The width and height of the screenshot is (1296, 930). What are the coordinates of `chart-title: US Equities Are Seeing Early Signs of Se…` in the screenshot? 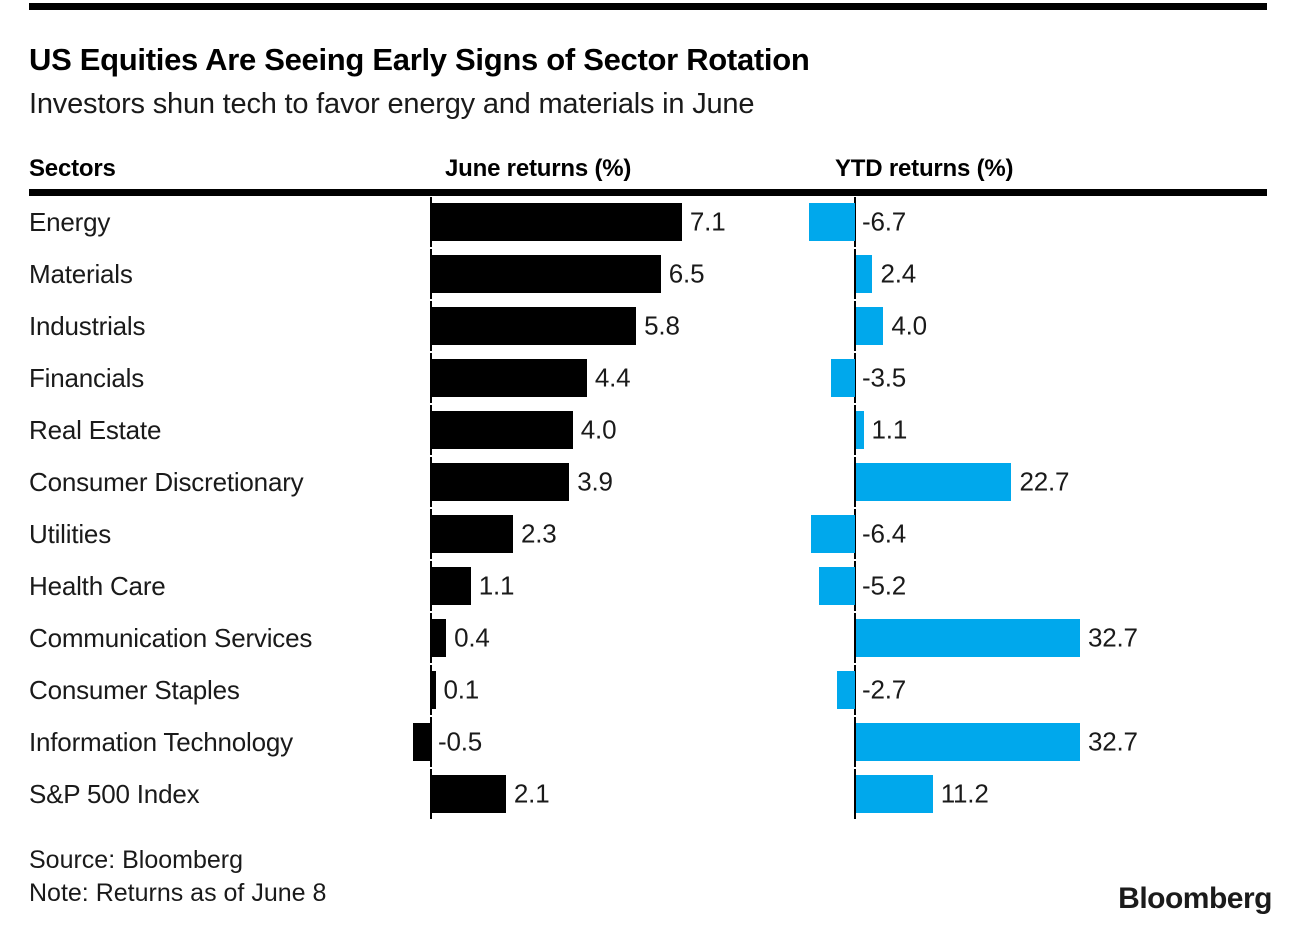 It's located at (419, 59).